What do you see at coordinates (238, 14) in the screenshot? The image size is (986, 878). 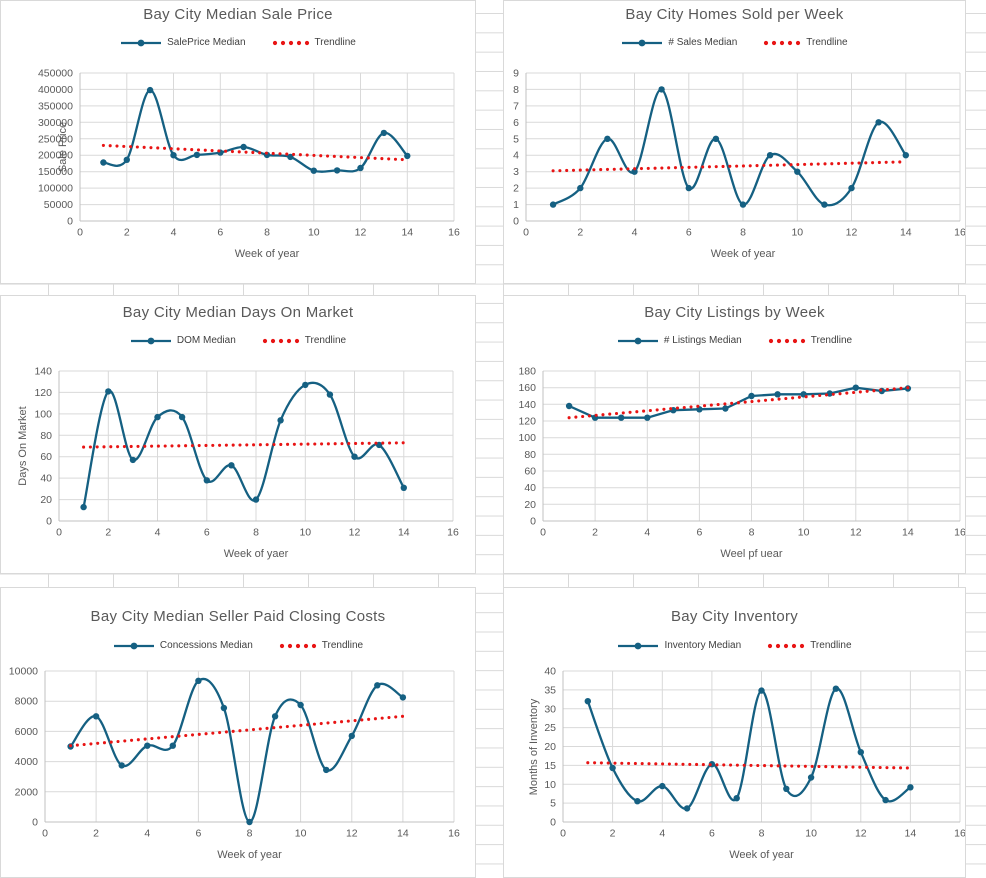 I see `chart-title: Bay City Median Sale Price` at bounding box center [238, 14].